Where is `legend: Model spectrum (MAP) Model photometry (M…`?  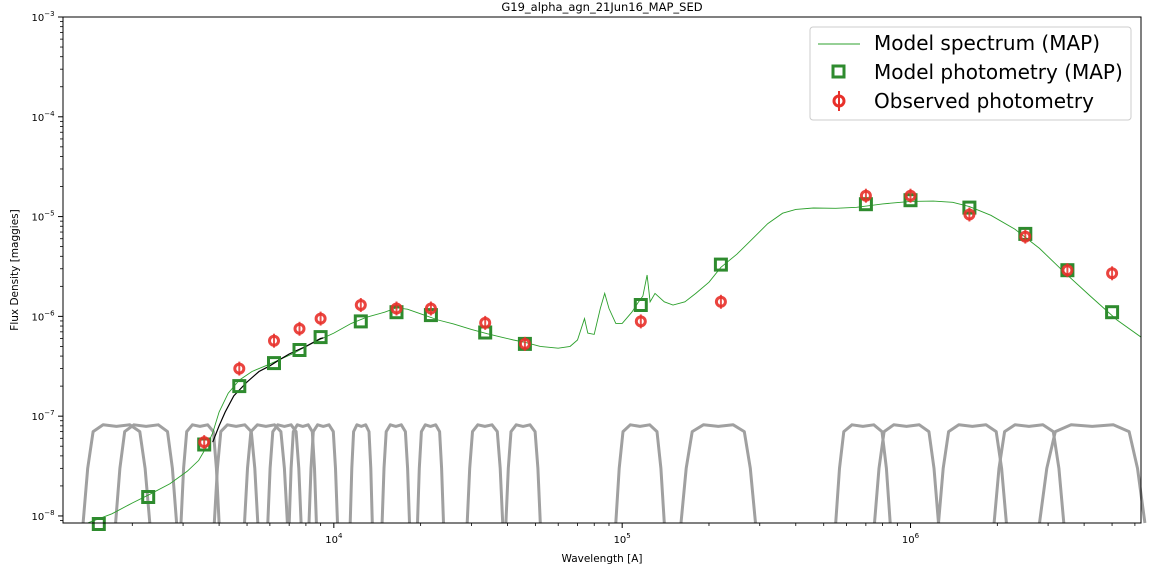
legend: Model spectrum (MAP) Model photometry (M… is located at coordinates (970, 73).